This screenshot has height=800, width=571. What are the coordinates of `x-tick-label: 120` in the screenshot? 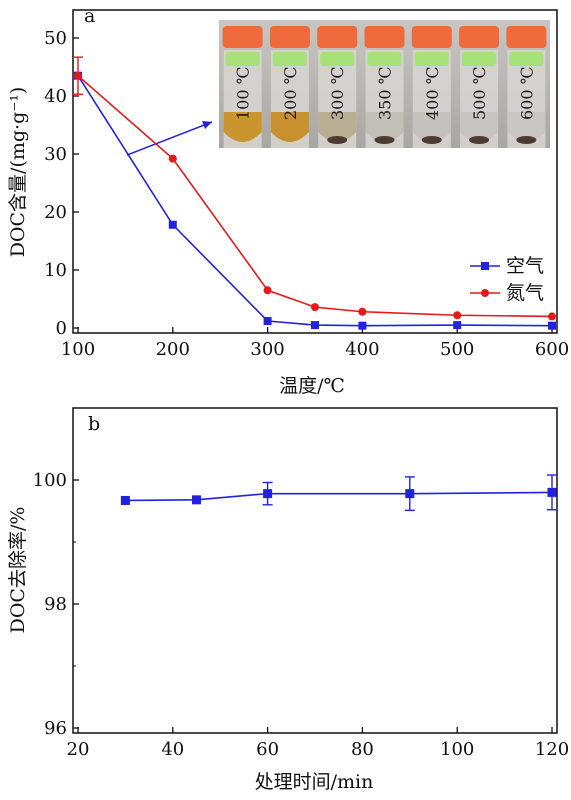 It's located at (552, 749).